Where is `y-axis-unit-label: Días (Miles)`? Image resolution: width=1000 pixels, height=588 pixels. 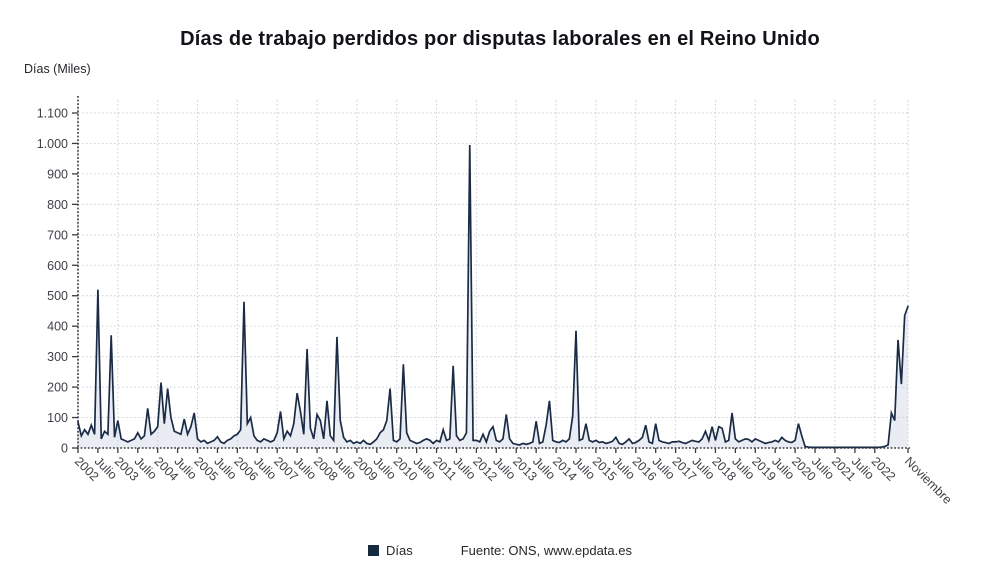 y-axis-unit-label: Días (Miles) is located at coordinates (57, 69).